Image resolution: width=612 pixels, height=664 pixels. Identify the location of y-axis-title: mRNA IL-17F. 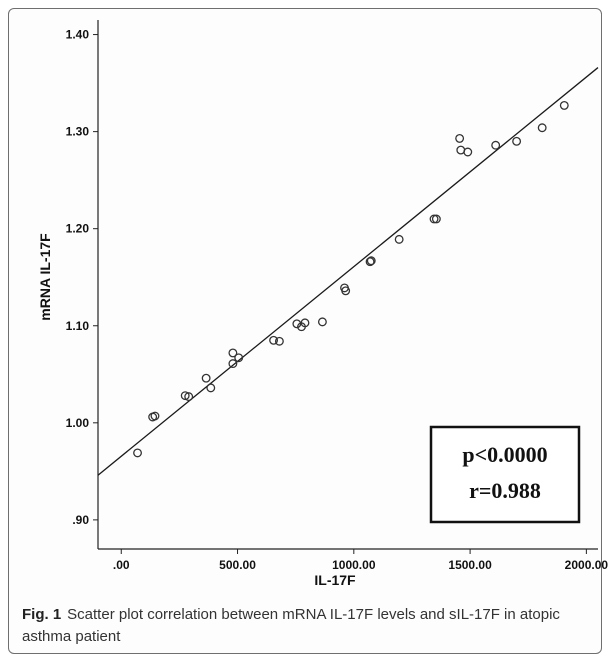
(45, 277).